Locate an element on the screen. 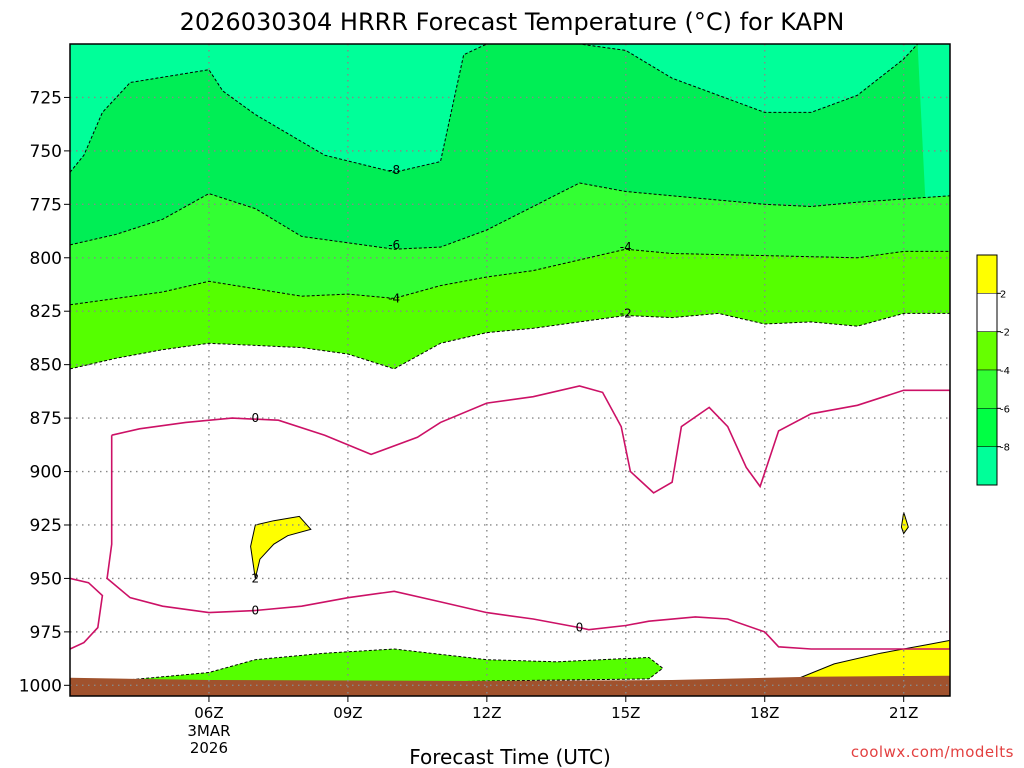 The height and width of the screenshot is (768, 1024). isotherm-line-minus8 is located at coordinates (494, 108).